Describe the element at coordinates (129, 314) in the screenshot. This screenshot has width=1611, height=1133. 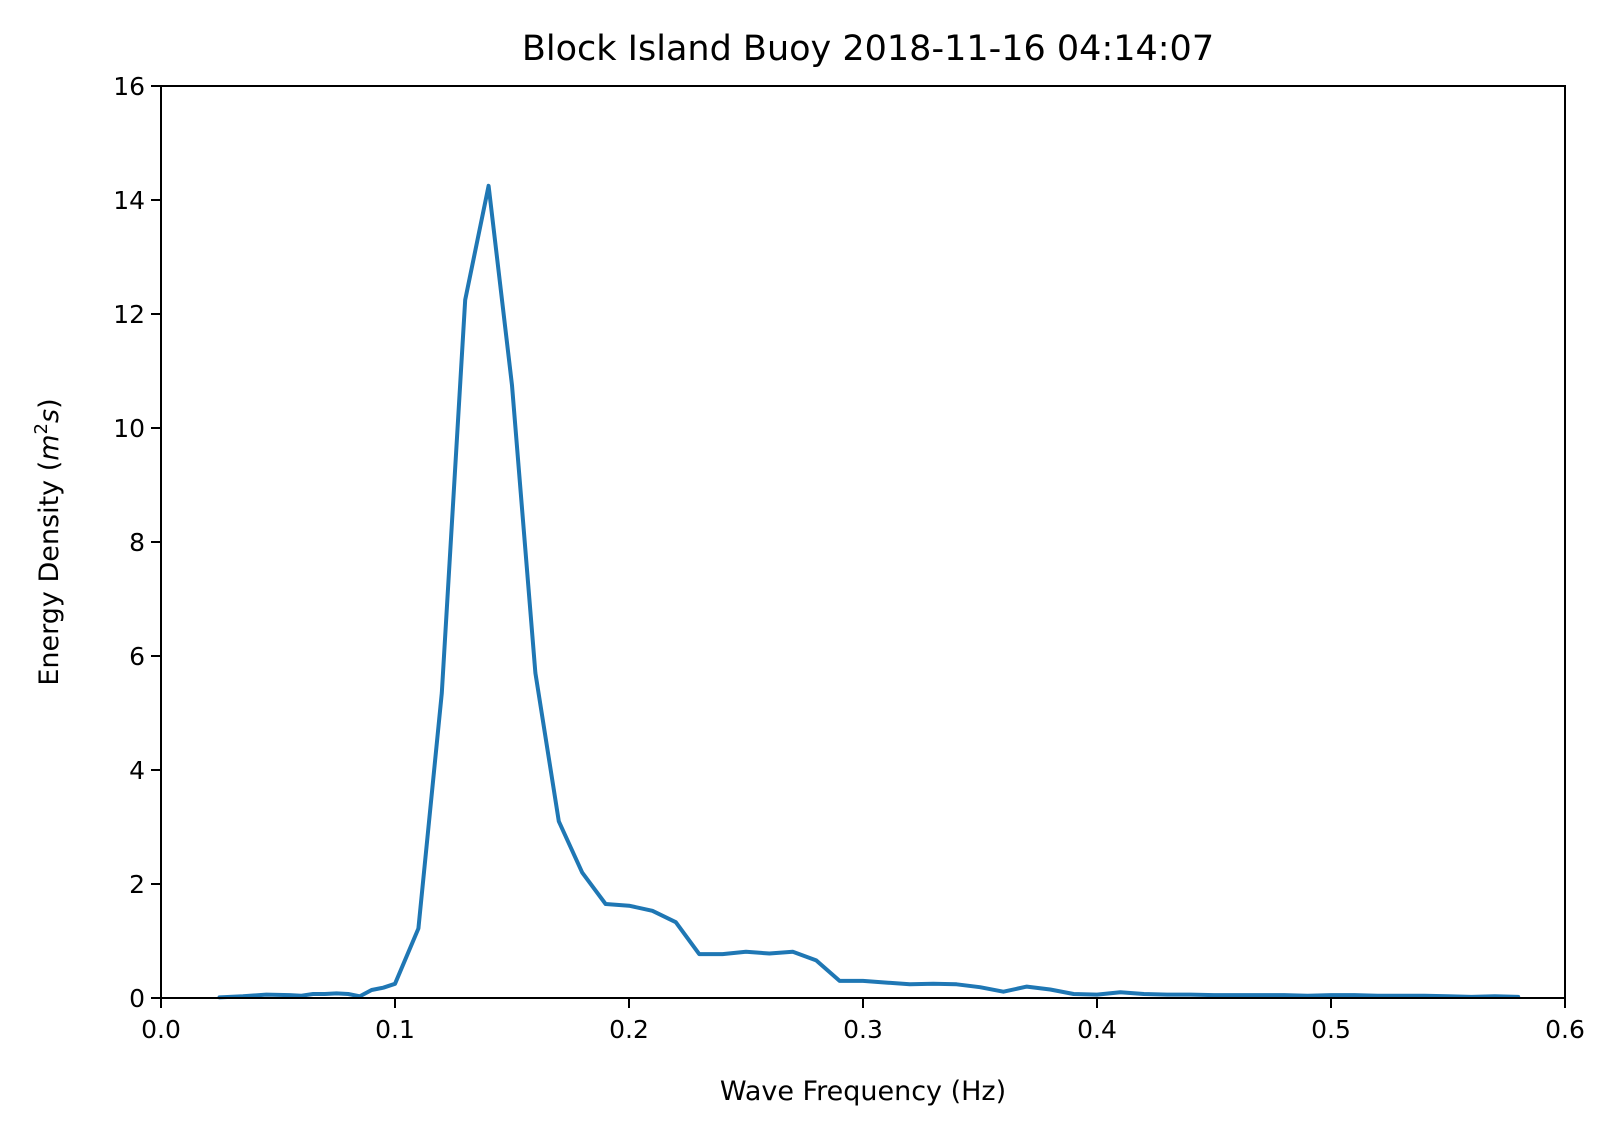
I see `y-tick-label: 12` at that location.